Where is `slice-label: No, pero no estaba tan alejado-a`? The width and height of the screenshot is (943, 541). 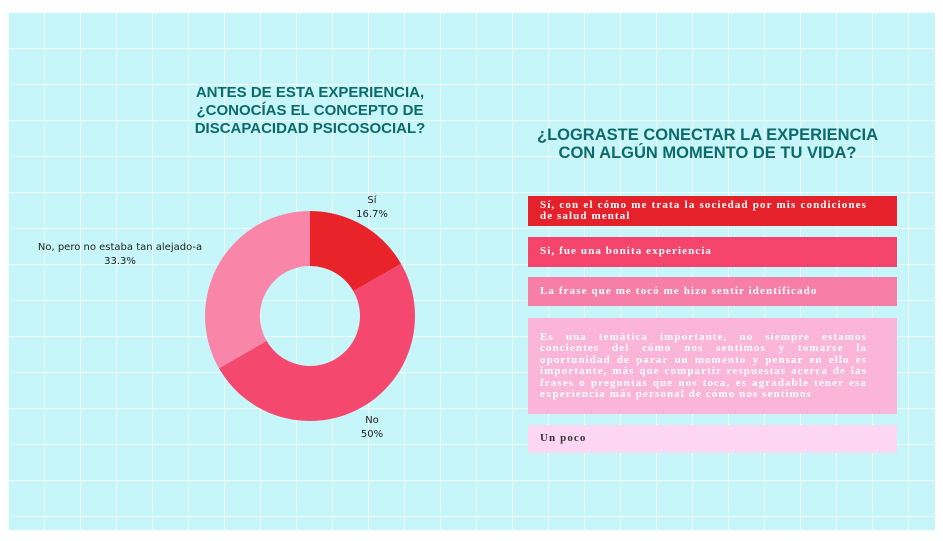
slice-label: No, pero no estaba tan alejado-a is located at coordinates (120, 247).